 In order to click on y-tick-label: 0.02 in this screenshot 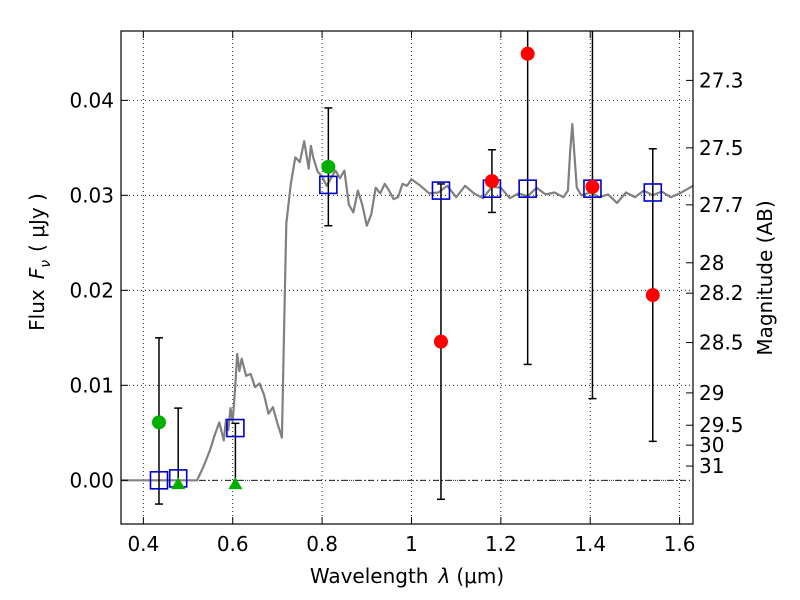, I will do `click(91, 290)`.